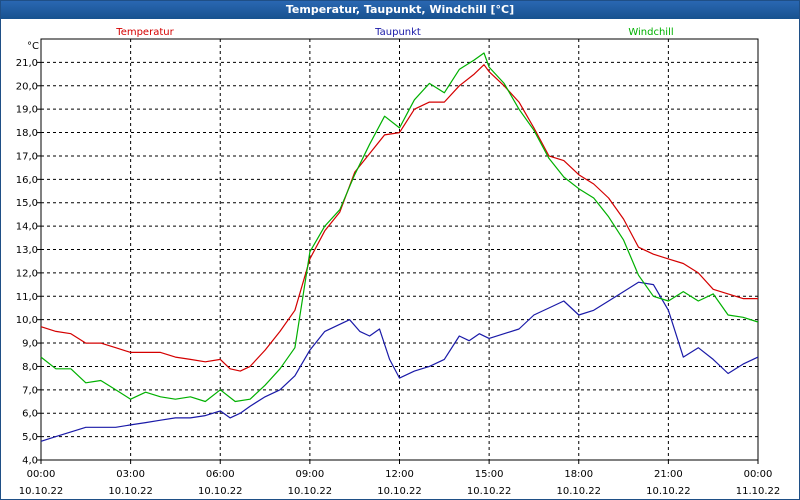  Describe the element at coordinates (578, 474) in the screenshot. I see `x-tick-time-label: 18:00` at that location.